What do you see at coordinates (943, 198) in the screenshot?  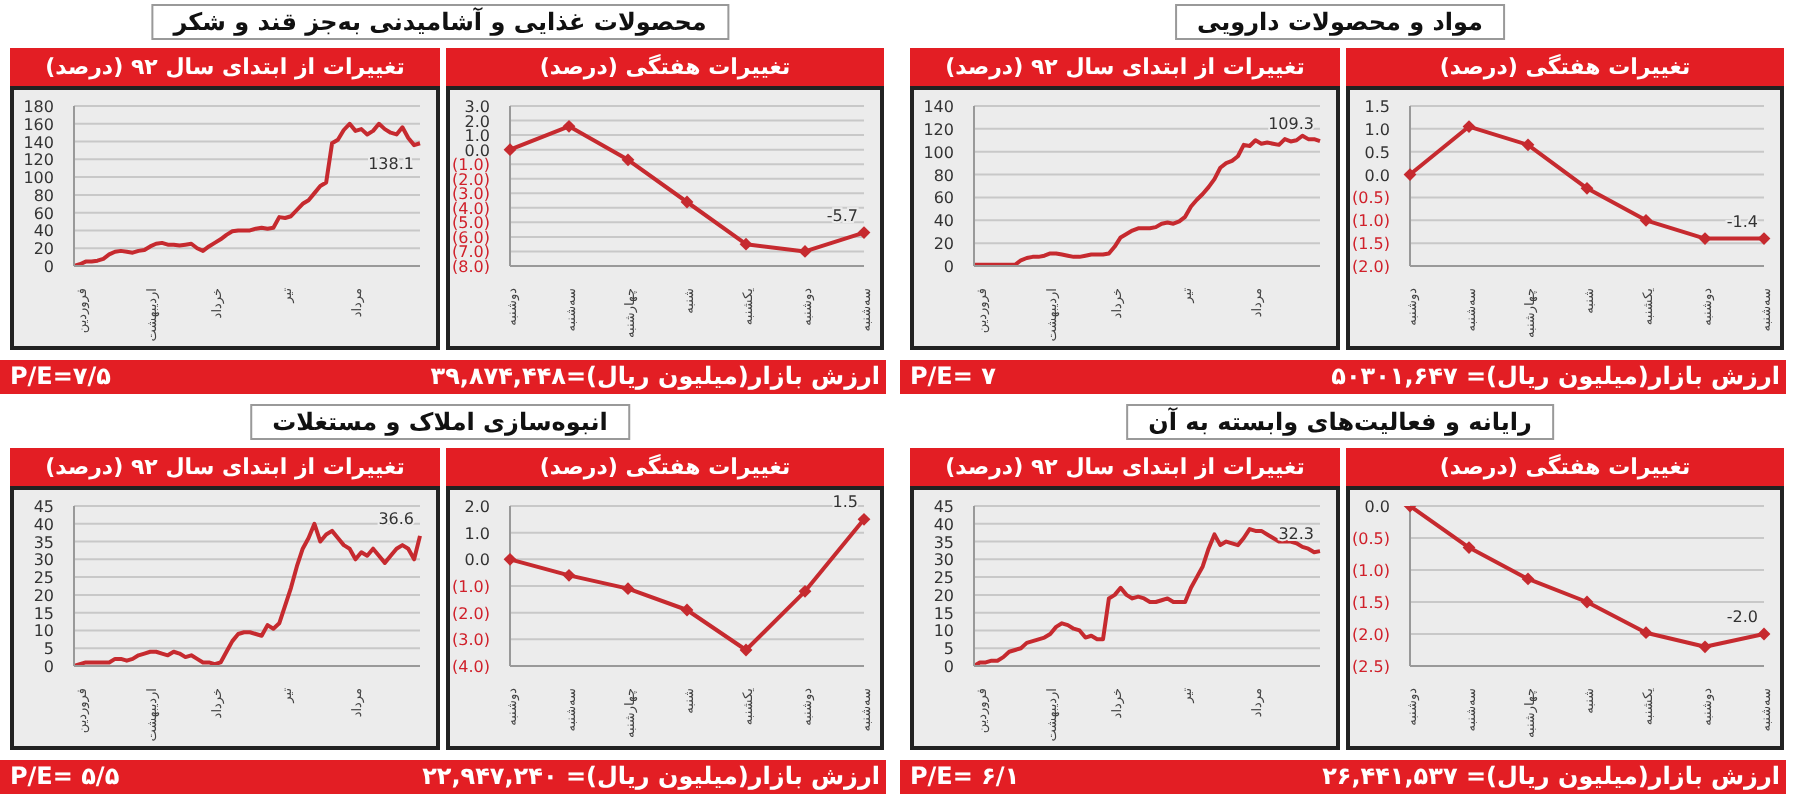 I see `y-tick-label: 60` at bounding box center [943, 198].